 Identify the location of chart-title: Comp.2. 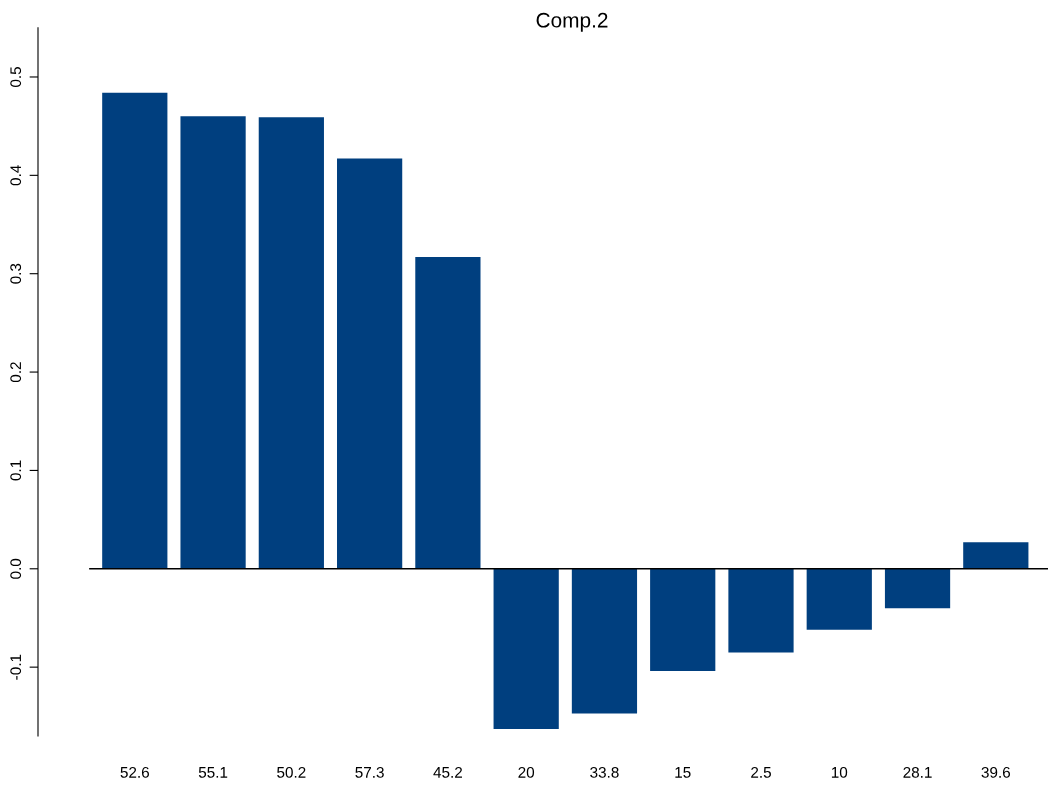
(572, 22).